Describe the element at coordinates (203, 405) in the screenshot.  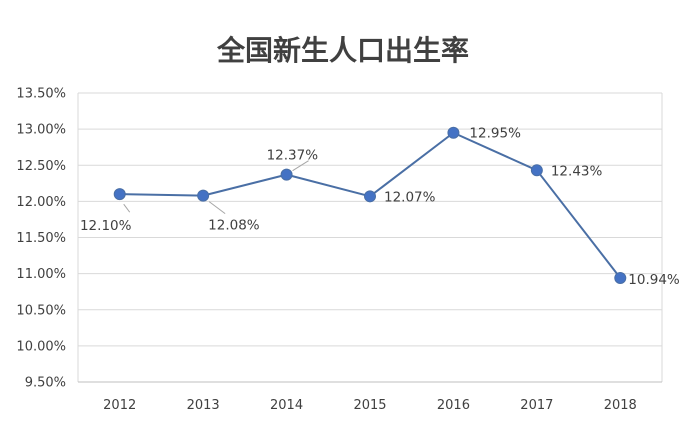
I see `x-tick-label: 2013` at that location.